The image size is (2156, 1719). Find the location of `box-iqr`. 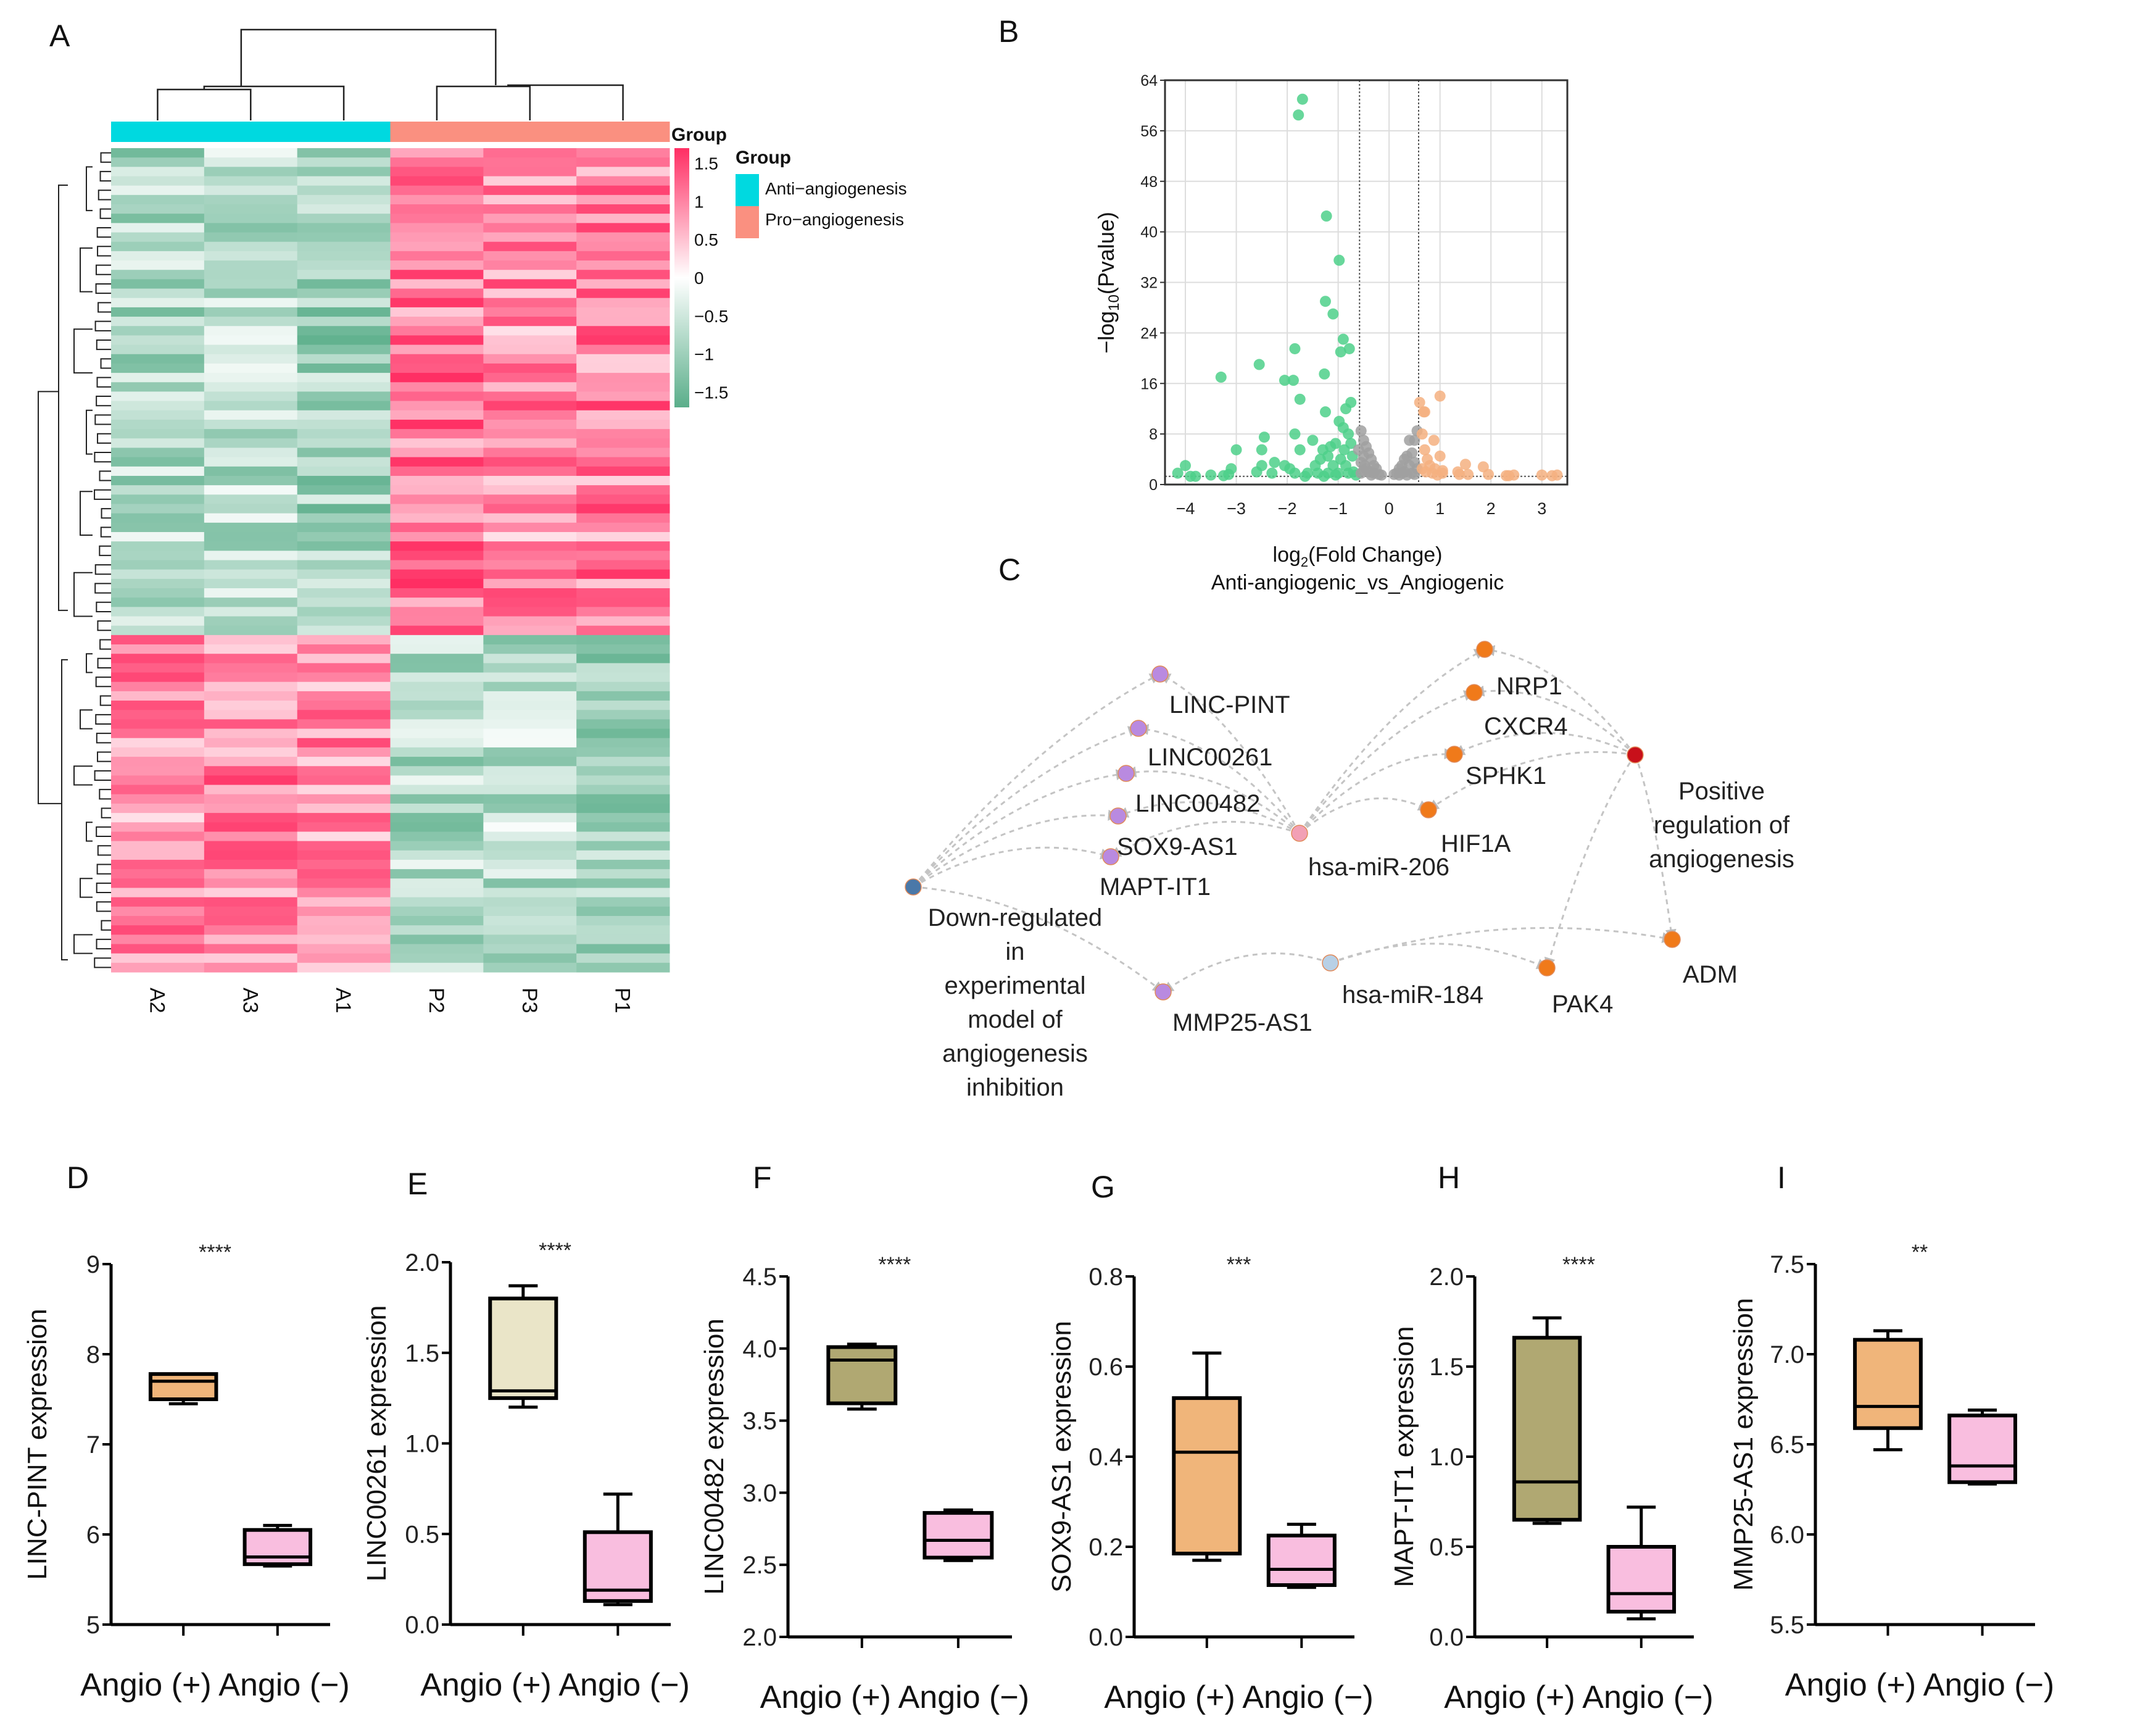

box-iqr is located at coordinates (1982, 1448).